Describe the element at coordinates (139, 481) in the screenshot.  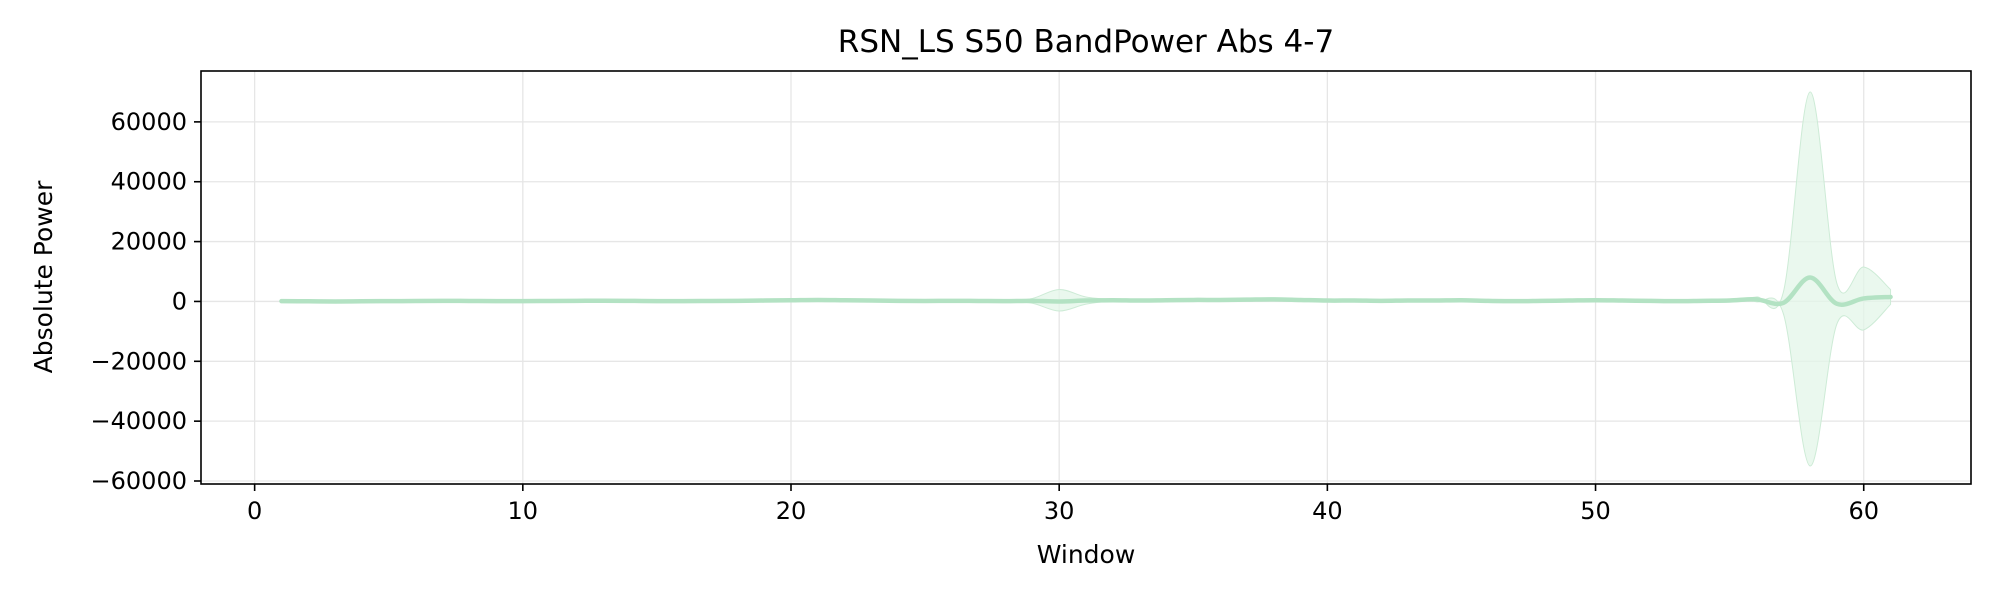
I see `y-tick-label: −60000` at that location.